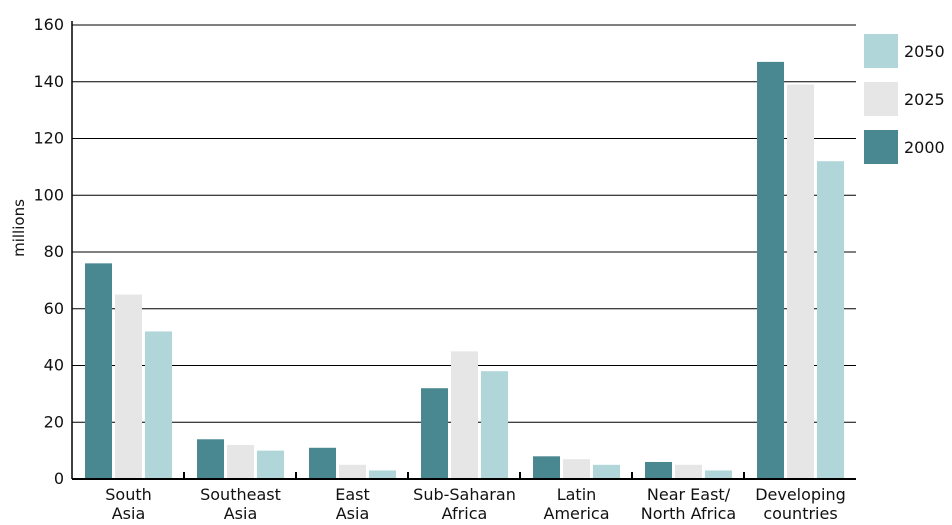 This screenshot has width=952, height=525. Describe the element at coordinates (924, 147) in the screenshot. I see `legend-label-2000: 2000` at that location.